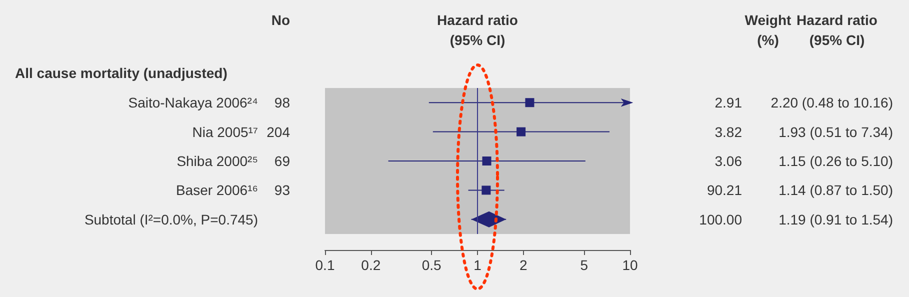 Image resolution: width=909 pixels, height=297 pixels. Describe the element at coordinates (831, 102) in the screenshot. I see `text: 2.20 (0.48 to 10.16)` at that location.